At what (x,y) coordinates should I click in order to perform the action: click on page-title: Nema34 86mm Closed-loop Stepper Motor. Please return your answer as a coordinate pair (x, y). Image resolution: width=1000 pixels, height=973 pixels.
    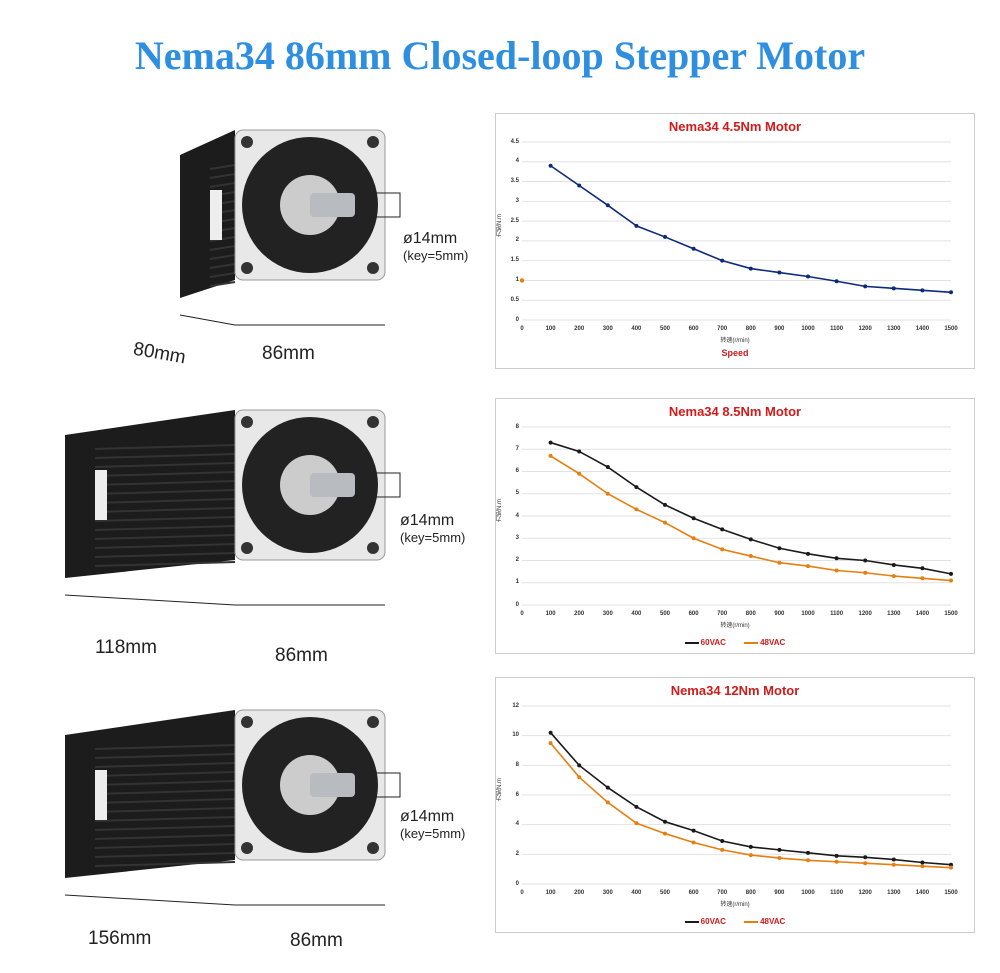
    Looking at the image, I should click on (500, 55).